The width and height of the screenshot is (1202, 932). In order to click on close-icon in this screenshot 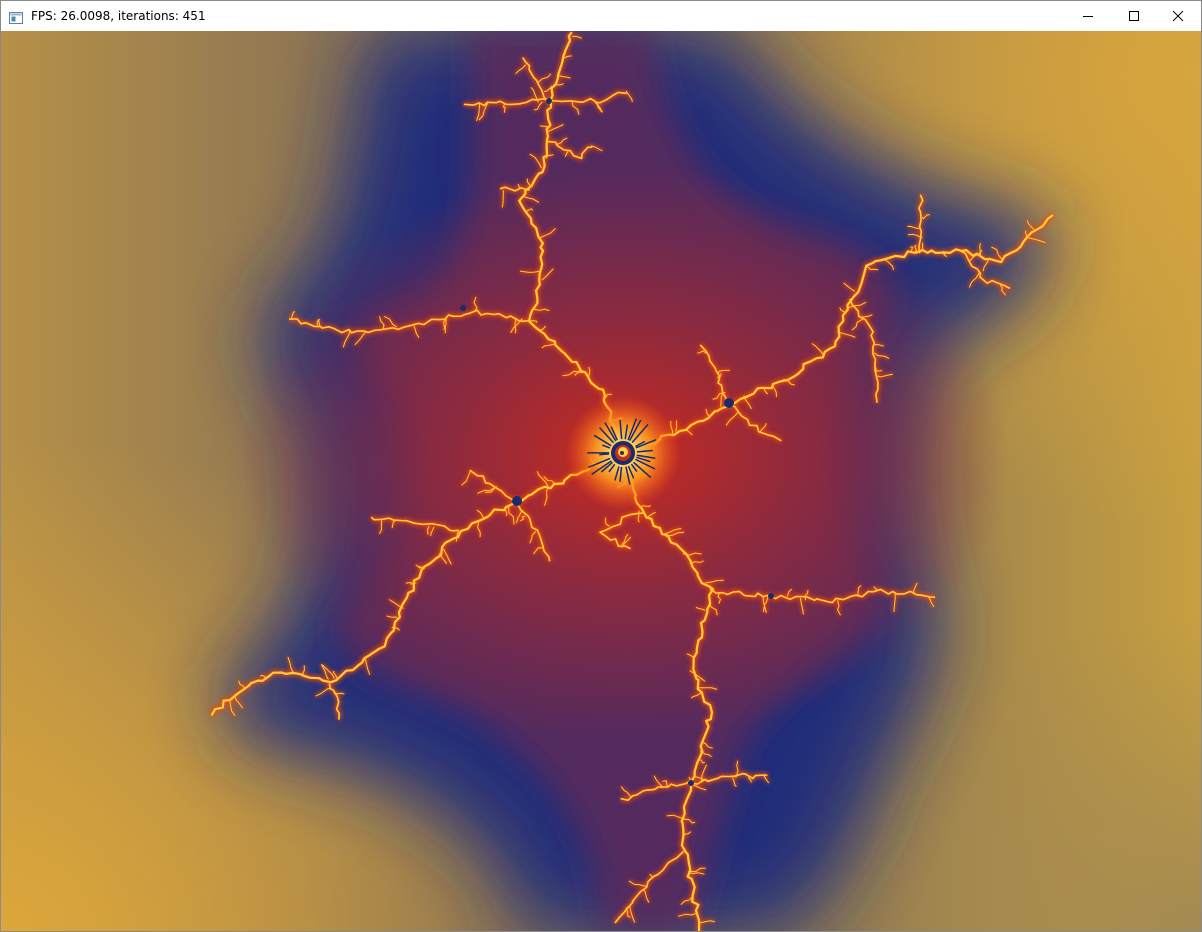, I will do `click(1178, 16)`.